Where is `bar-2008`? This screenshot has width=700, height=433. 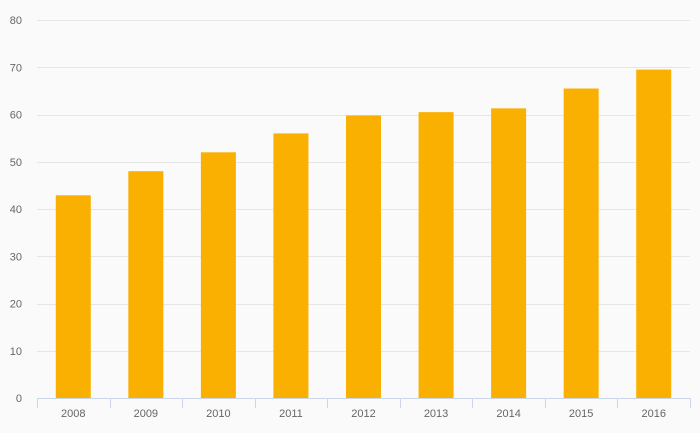 bar-2008 is located at coordinates (73, 296).